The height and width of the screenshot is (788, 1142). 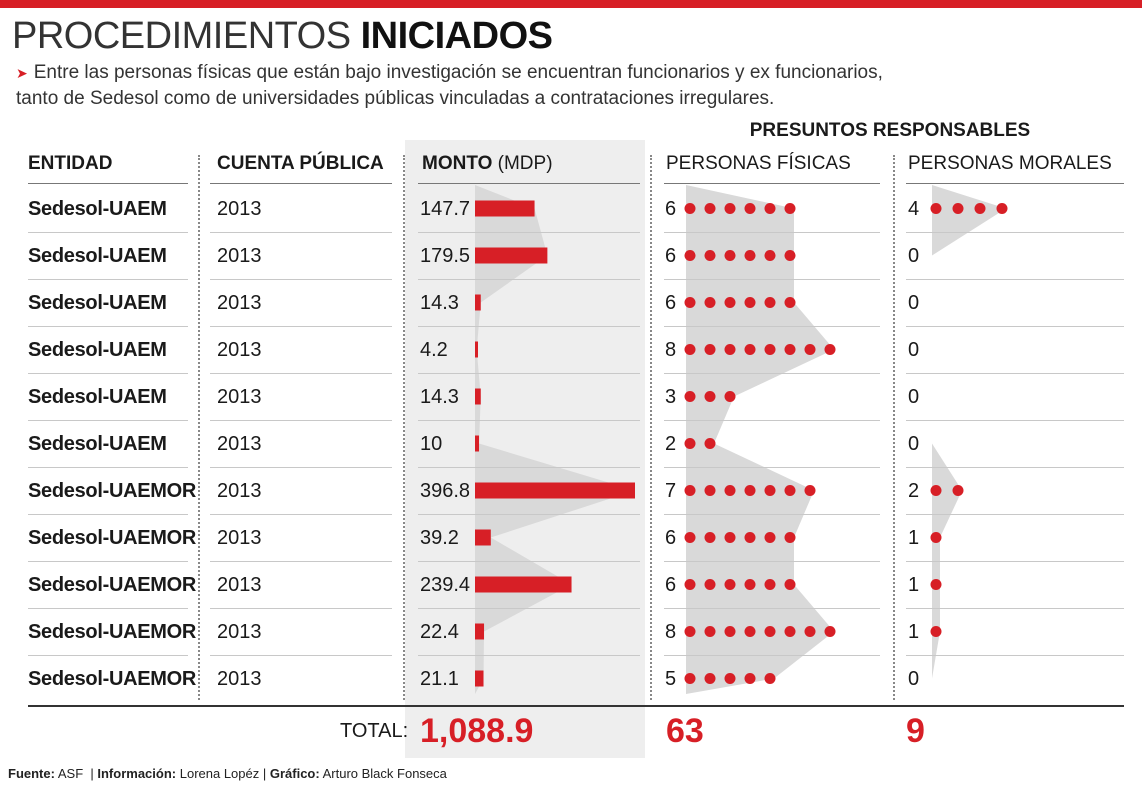 I want to click on monto-cell: 14.3, so click(x=439, y=396).